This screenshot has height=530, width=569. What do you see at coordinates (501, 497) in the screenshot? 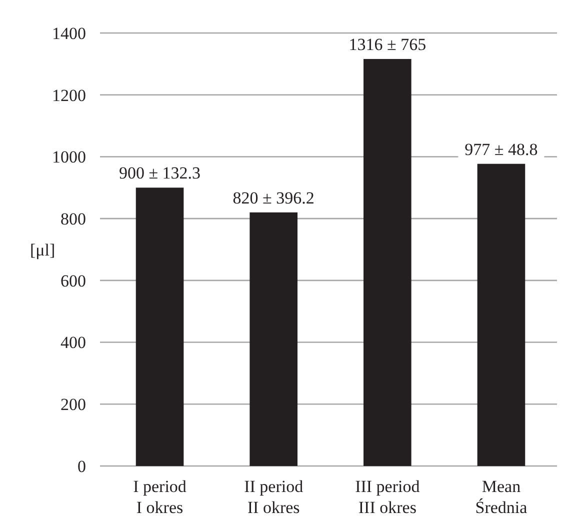
I see `x-tick-label: Mean Średnia` at bounding box center [501, 497].